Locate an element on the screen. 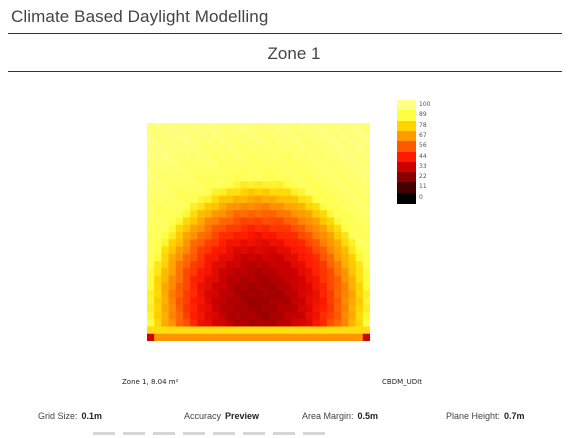  legend-label: 22 is located at coordinates (423, 177).